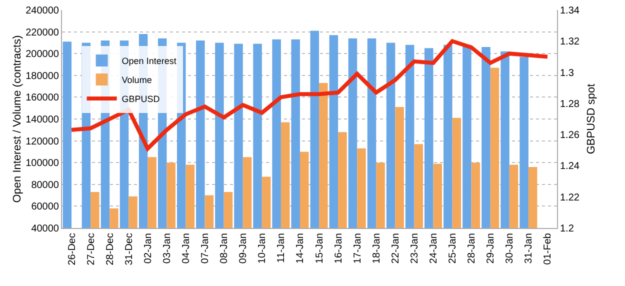 The image size is (625, 286). What do you see at coordinates (396, 248) in the screenshot?
I see `x-tick-label: 22-Jan` at bounding box center [396, 248].